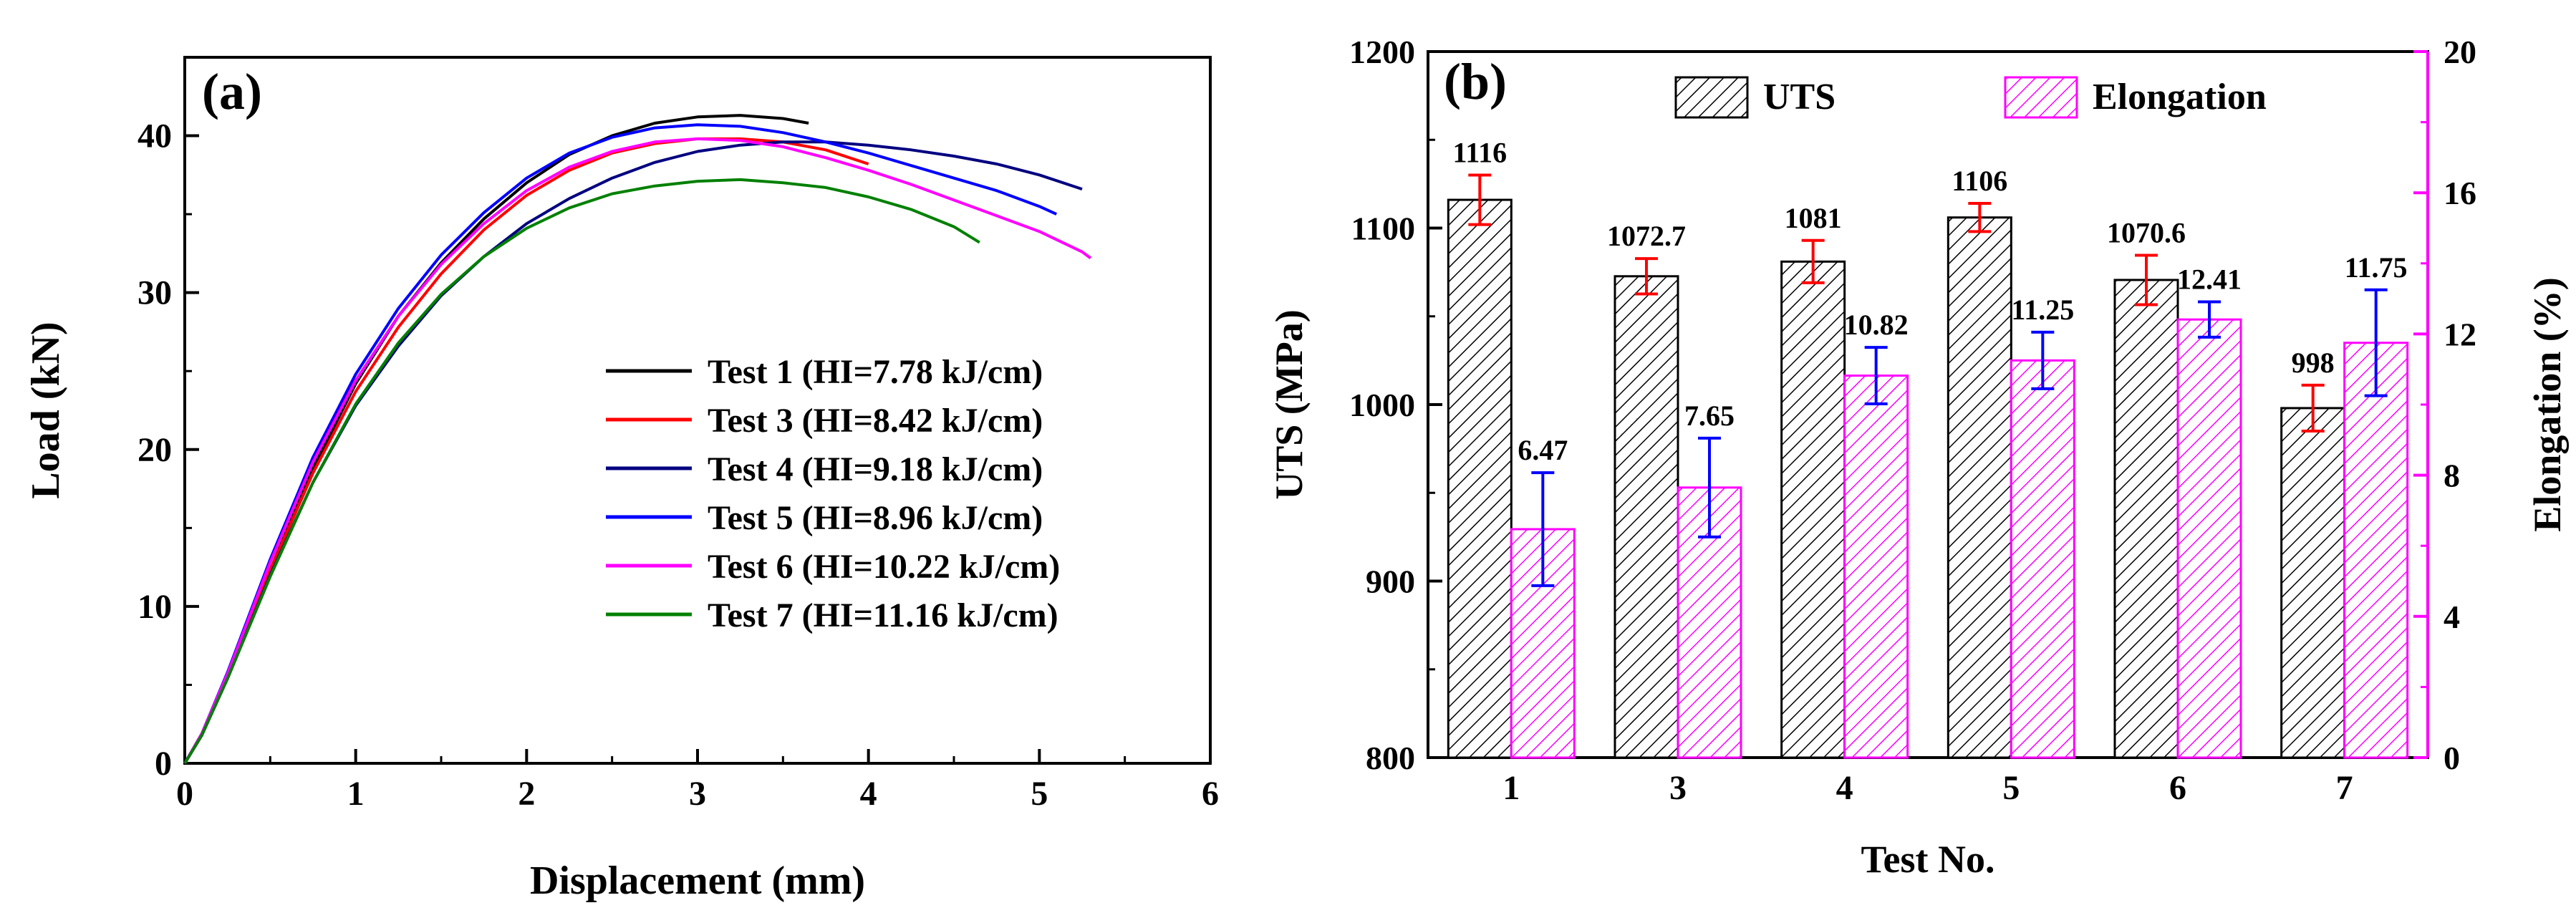 Image resolution: width=2576 pixels, height=923 pixels. I want to click on x-tick-label: 0, so click(185, 794).